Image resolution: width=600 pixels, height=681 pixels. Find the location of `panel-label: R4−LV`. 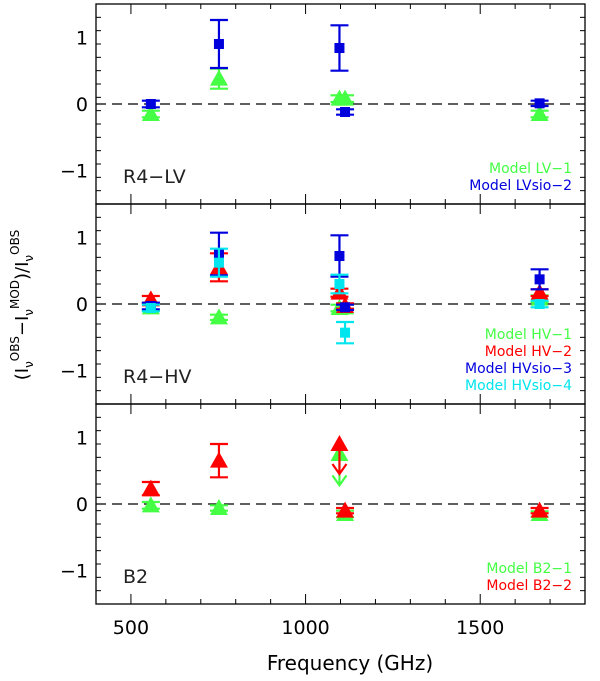

panel-label: R4−LV is located at coordinates (154, 177).